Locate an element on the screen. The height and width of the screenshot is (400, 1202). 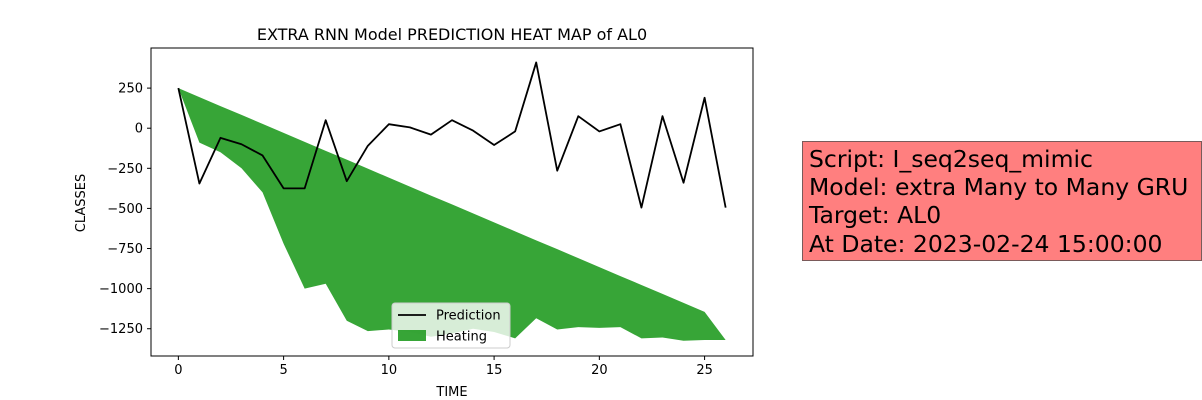
legend-heating-label: Heating is located at coordinates (461, 337).